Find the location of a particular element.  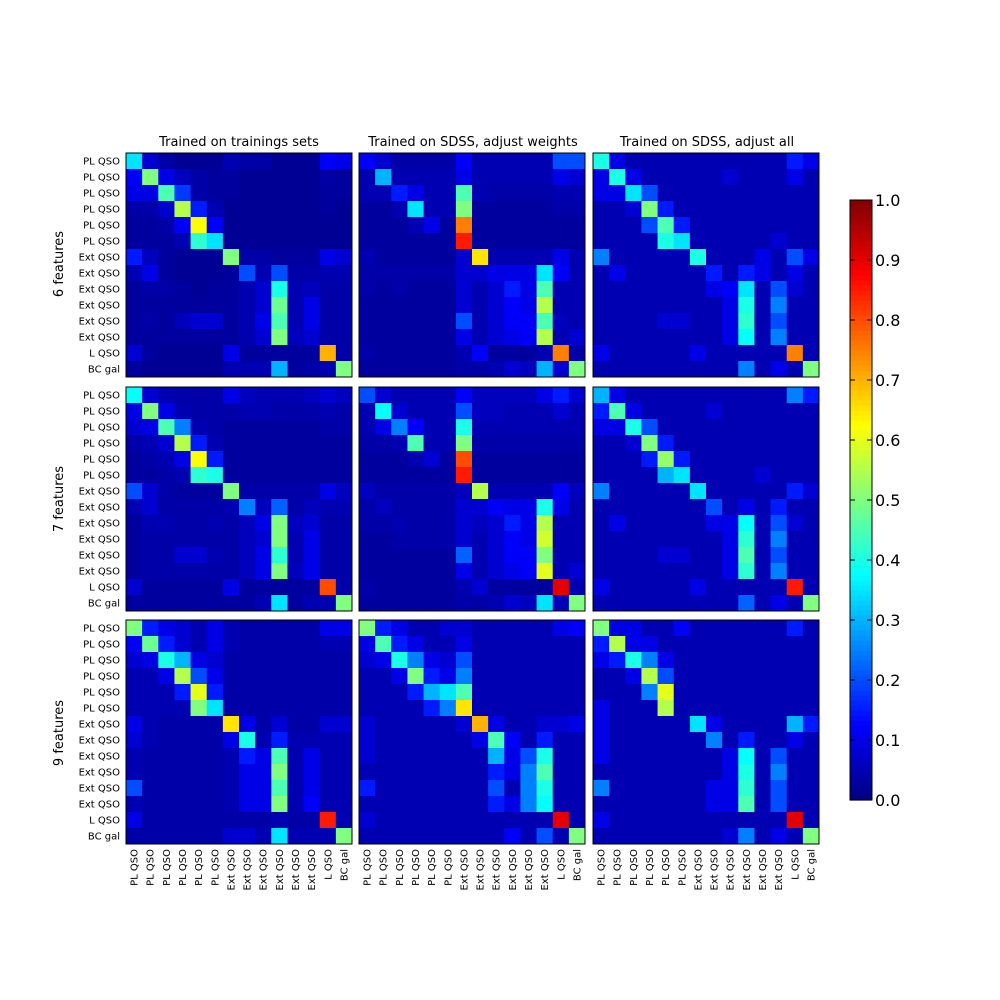

row-title-2: 7 features is located at coordinates (59, 499).